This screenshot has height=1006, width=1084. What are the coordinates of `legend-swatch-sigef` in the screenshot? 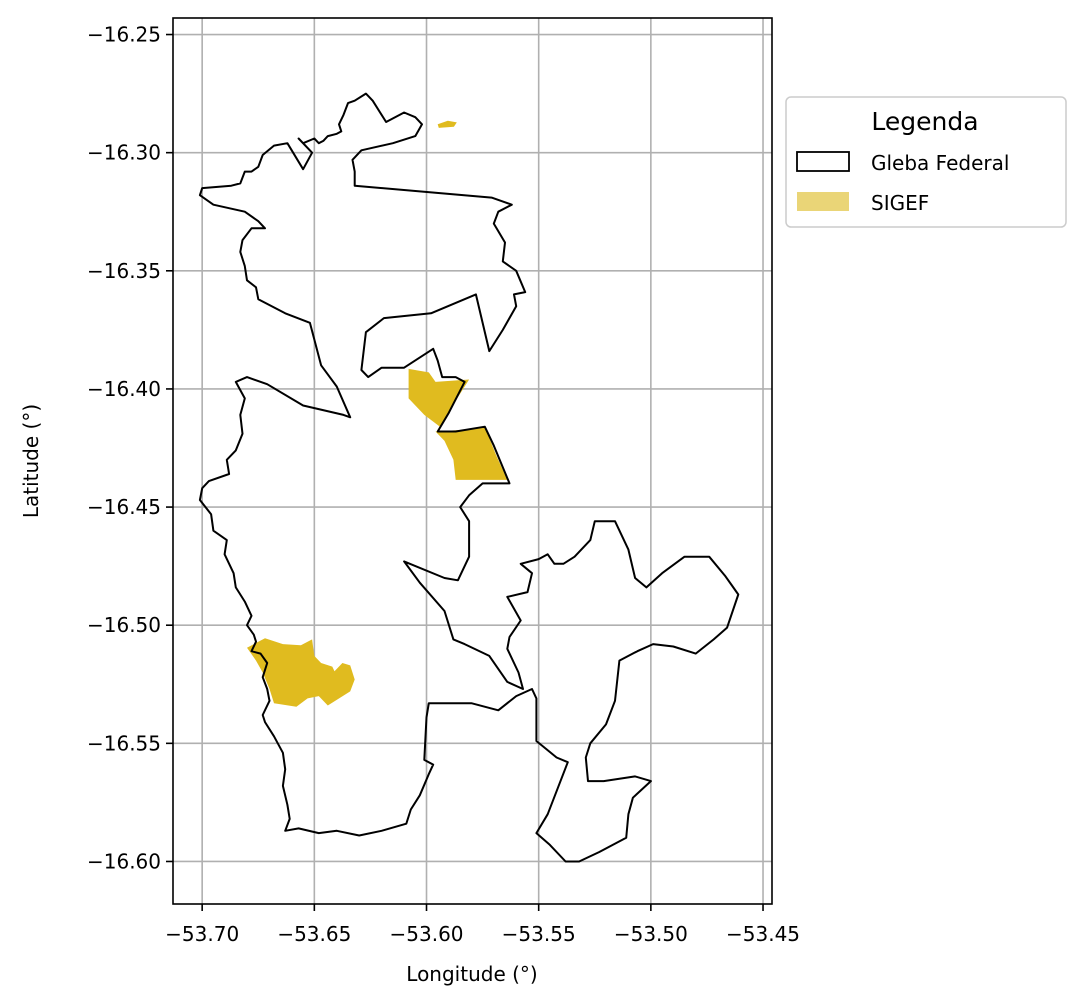 It's located at (823, 201).